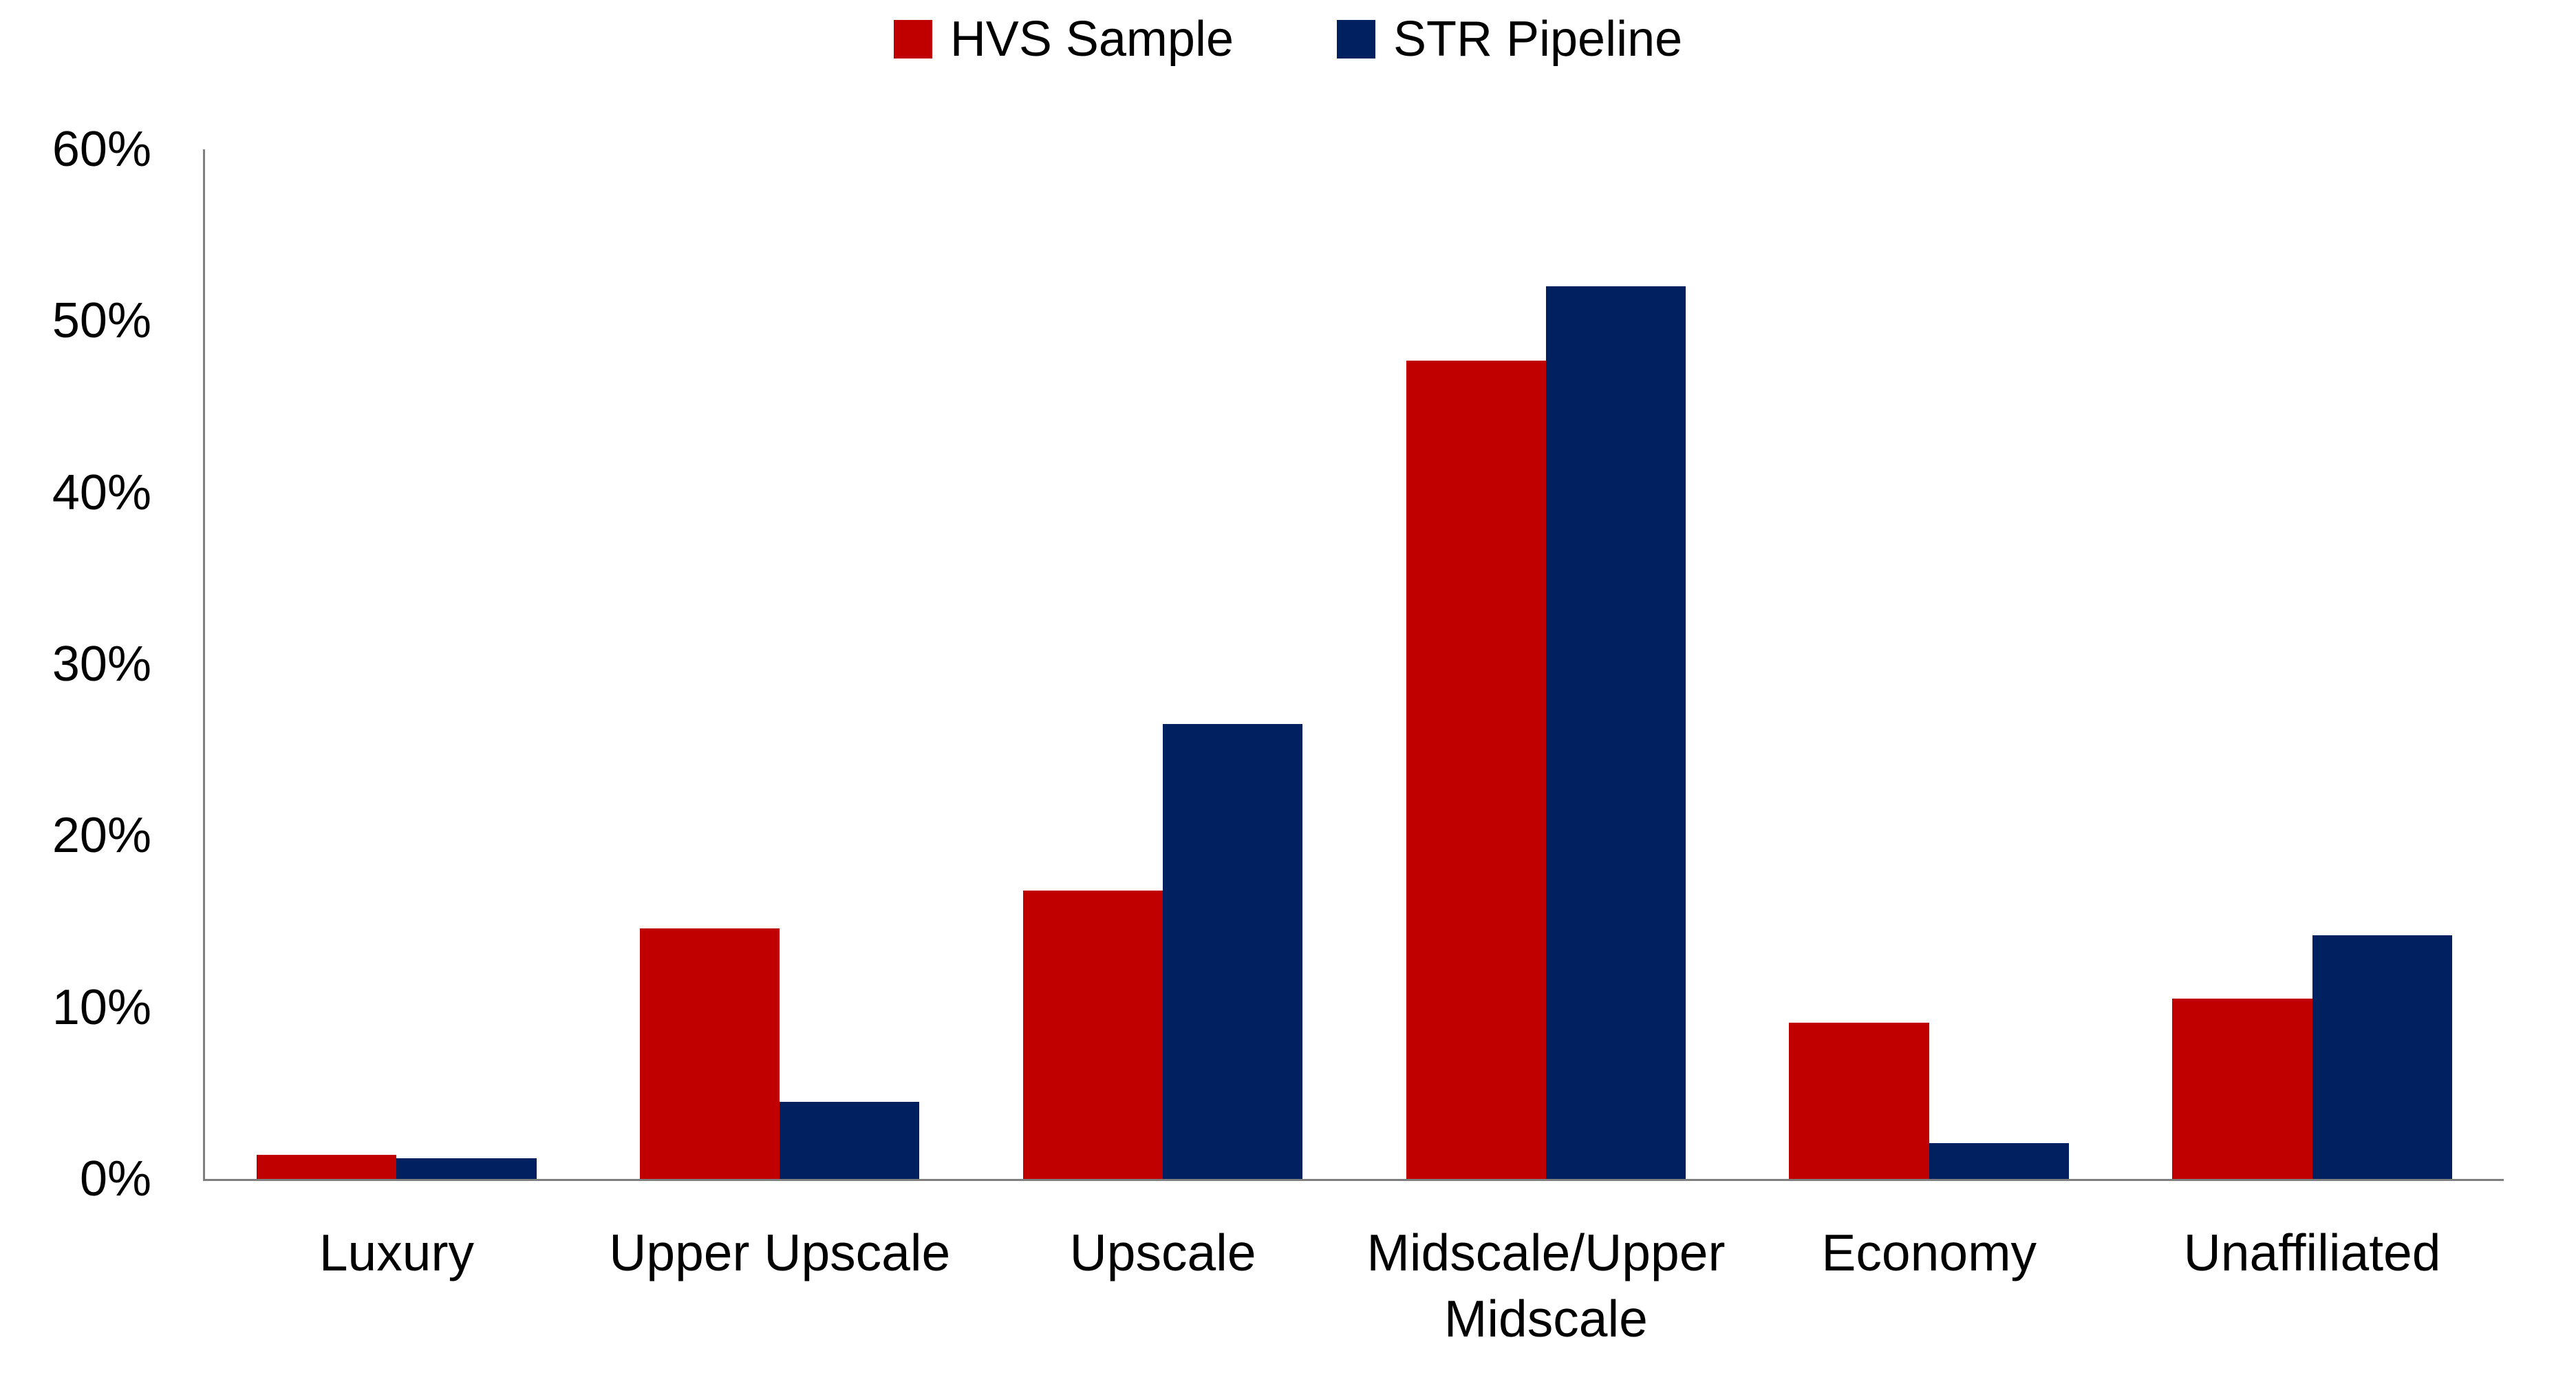 This screenshot has width=2576, height=1373. What do you see at coordinates (204, 665) in the screenshot?
I see `y-axis-line` at bounding box center [204, 665].